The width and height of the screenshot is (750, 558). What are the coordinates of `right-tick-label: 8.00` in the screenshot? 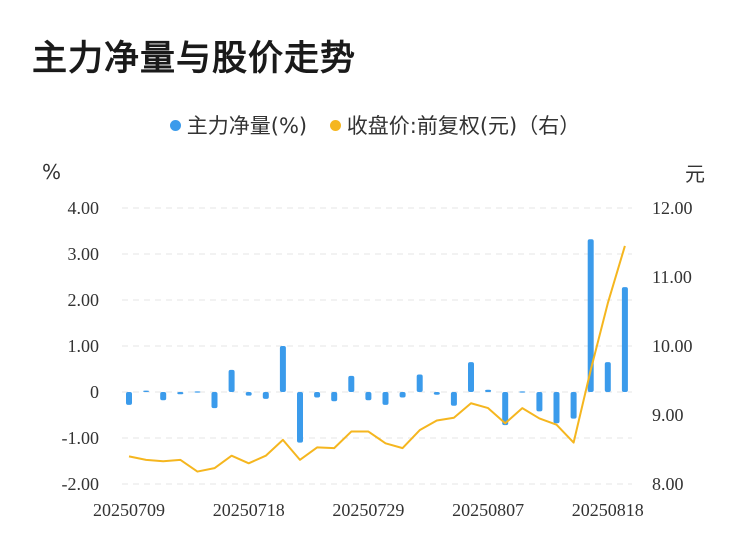 It's located at (668, 484).